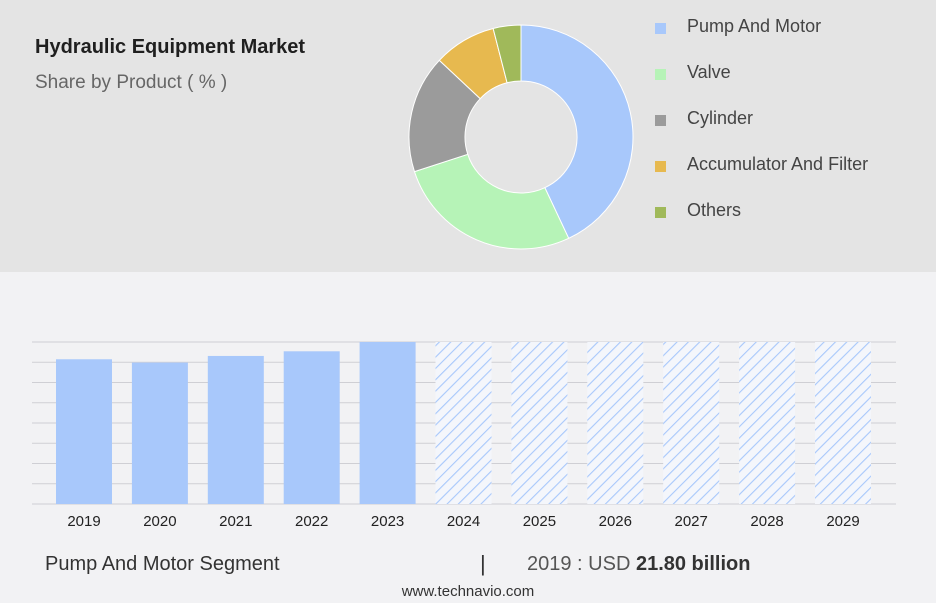 The image size is (936, 603). Describe the element at coordinates (615, 521) in the screenshot. I see `x-tick-label-2026: 2026` at that location.